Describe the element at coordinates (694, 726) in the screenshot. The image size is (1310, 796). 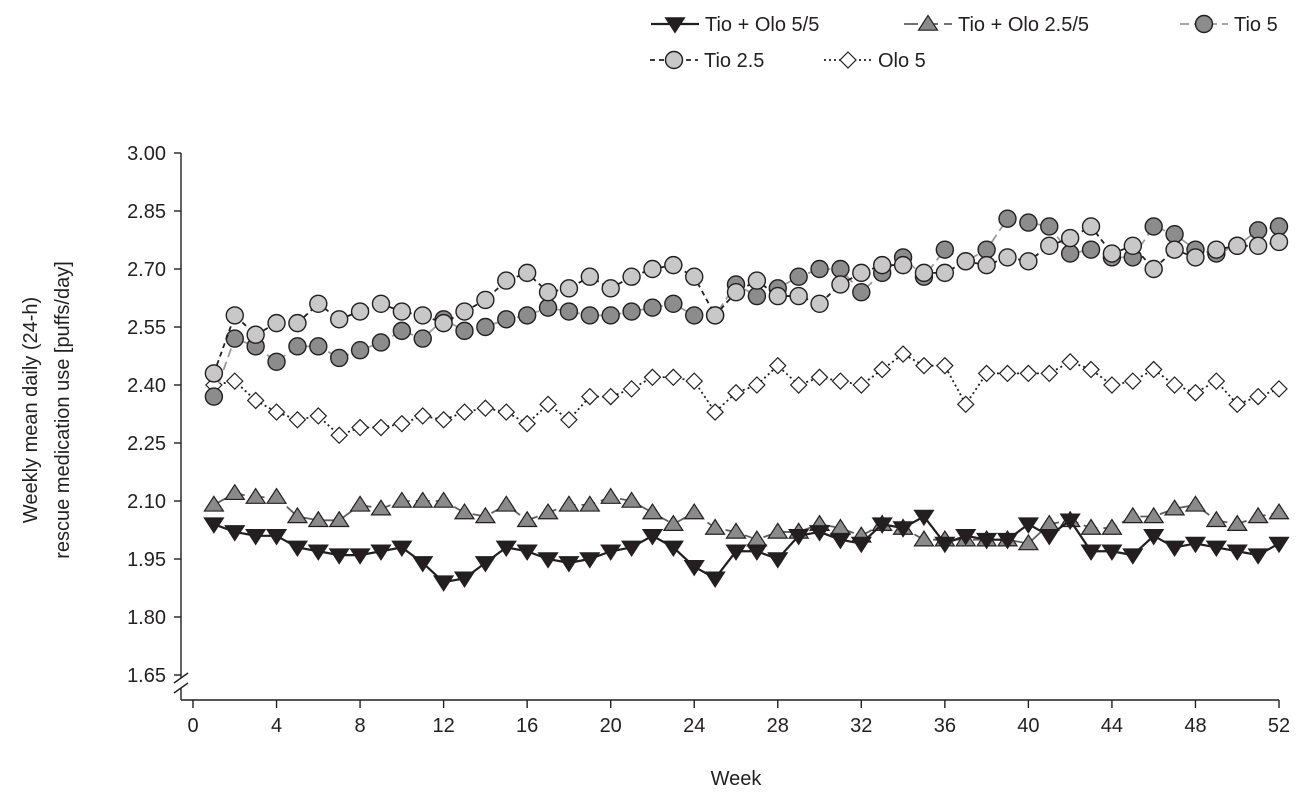
I see `x-tick-label: 24` at that location.